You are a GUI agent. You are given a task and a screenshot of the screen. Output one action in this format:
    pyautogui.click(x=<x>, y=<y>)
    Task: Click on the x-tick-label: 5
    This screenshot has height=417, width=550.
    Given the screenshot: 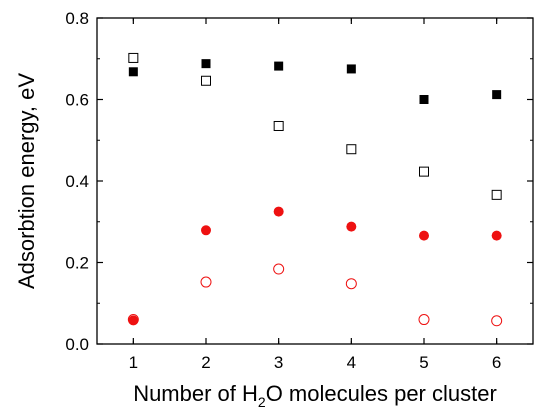 What is the action you would take?
    pyautogui.click(x=423, y=362)
    